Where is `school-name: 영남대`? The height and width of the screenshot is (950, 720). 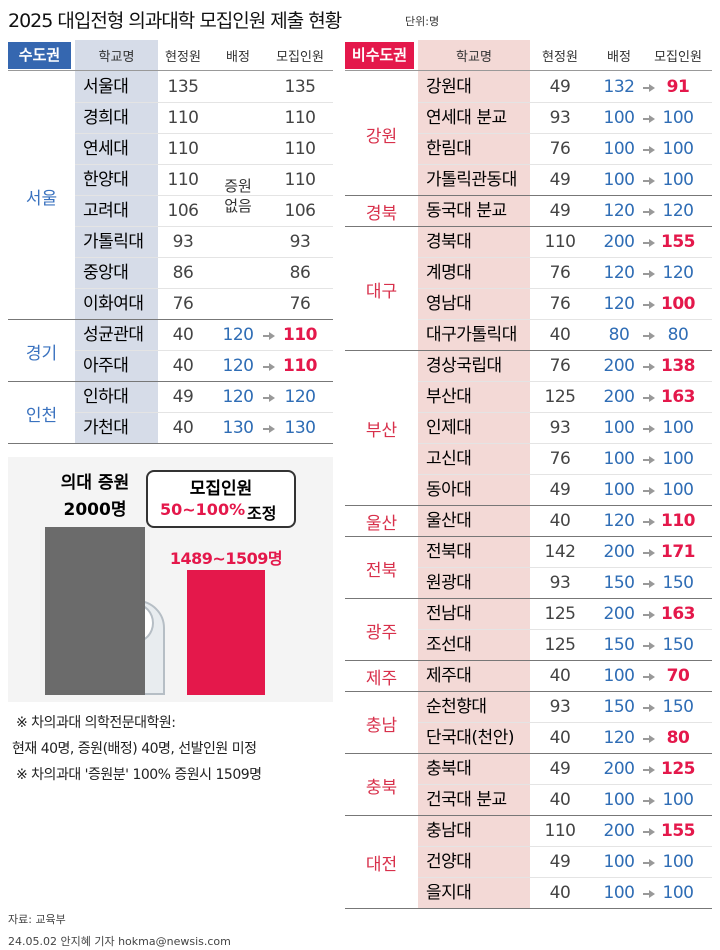 school-name: 영남대 is located at coordinates (449, 304).